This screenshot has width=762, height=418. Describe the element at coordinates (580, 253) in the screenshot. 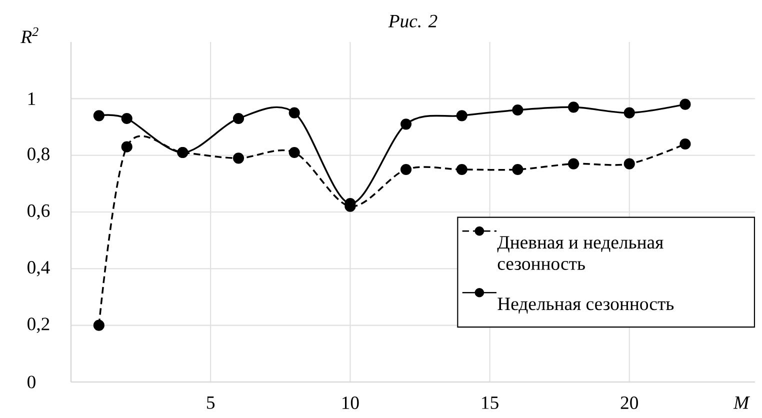

I see `legend-label: Дневная и недельная сезонность` at that location.